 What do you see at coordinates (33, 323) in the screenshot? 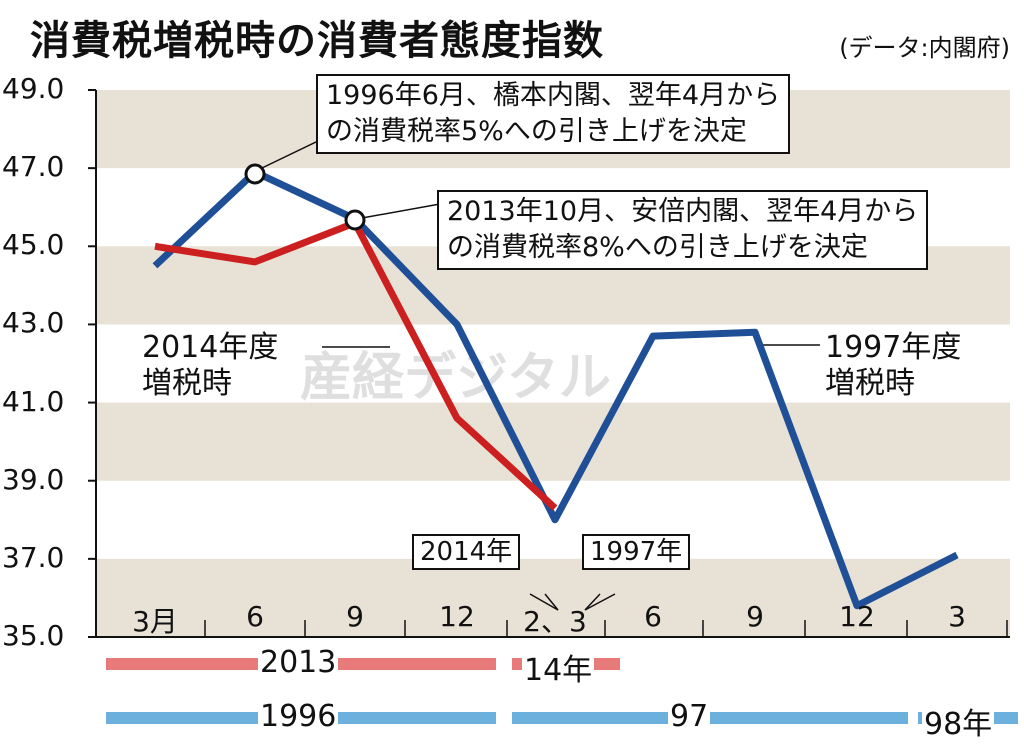
I see `y-tick-label: 43.0` at bounding box center [33, 323].